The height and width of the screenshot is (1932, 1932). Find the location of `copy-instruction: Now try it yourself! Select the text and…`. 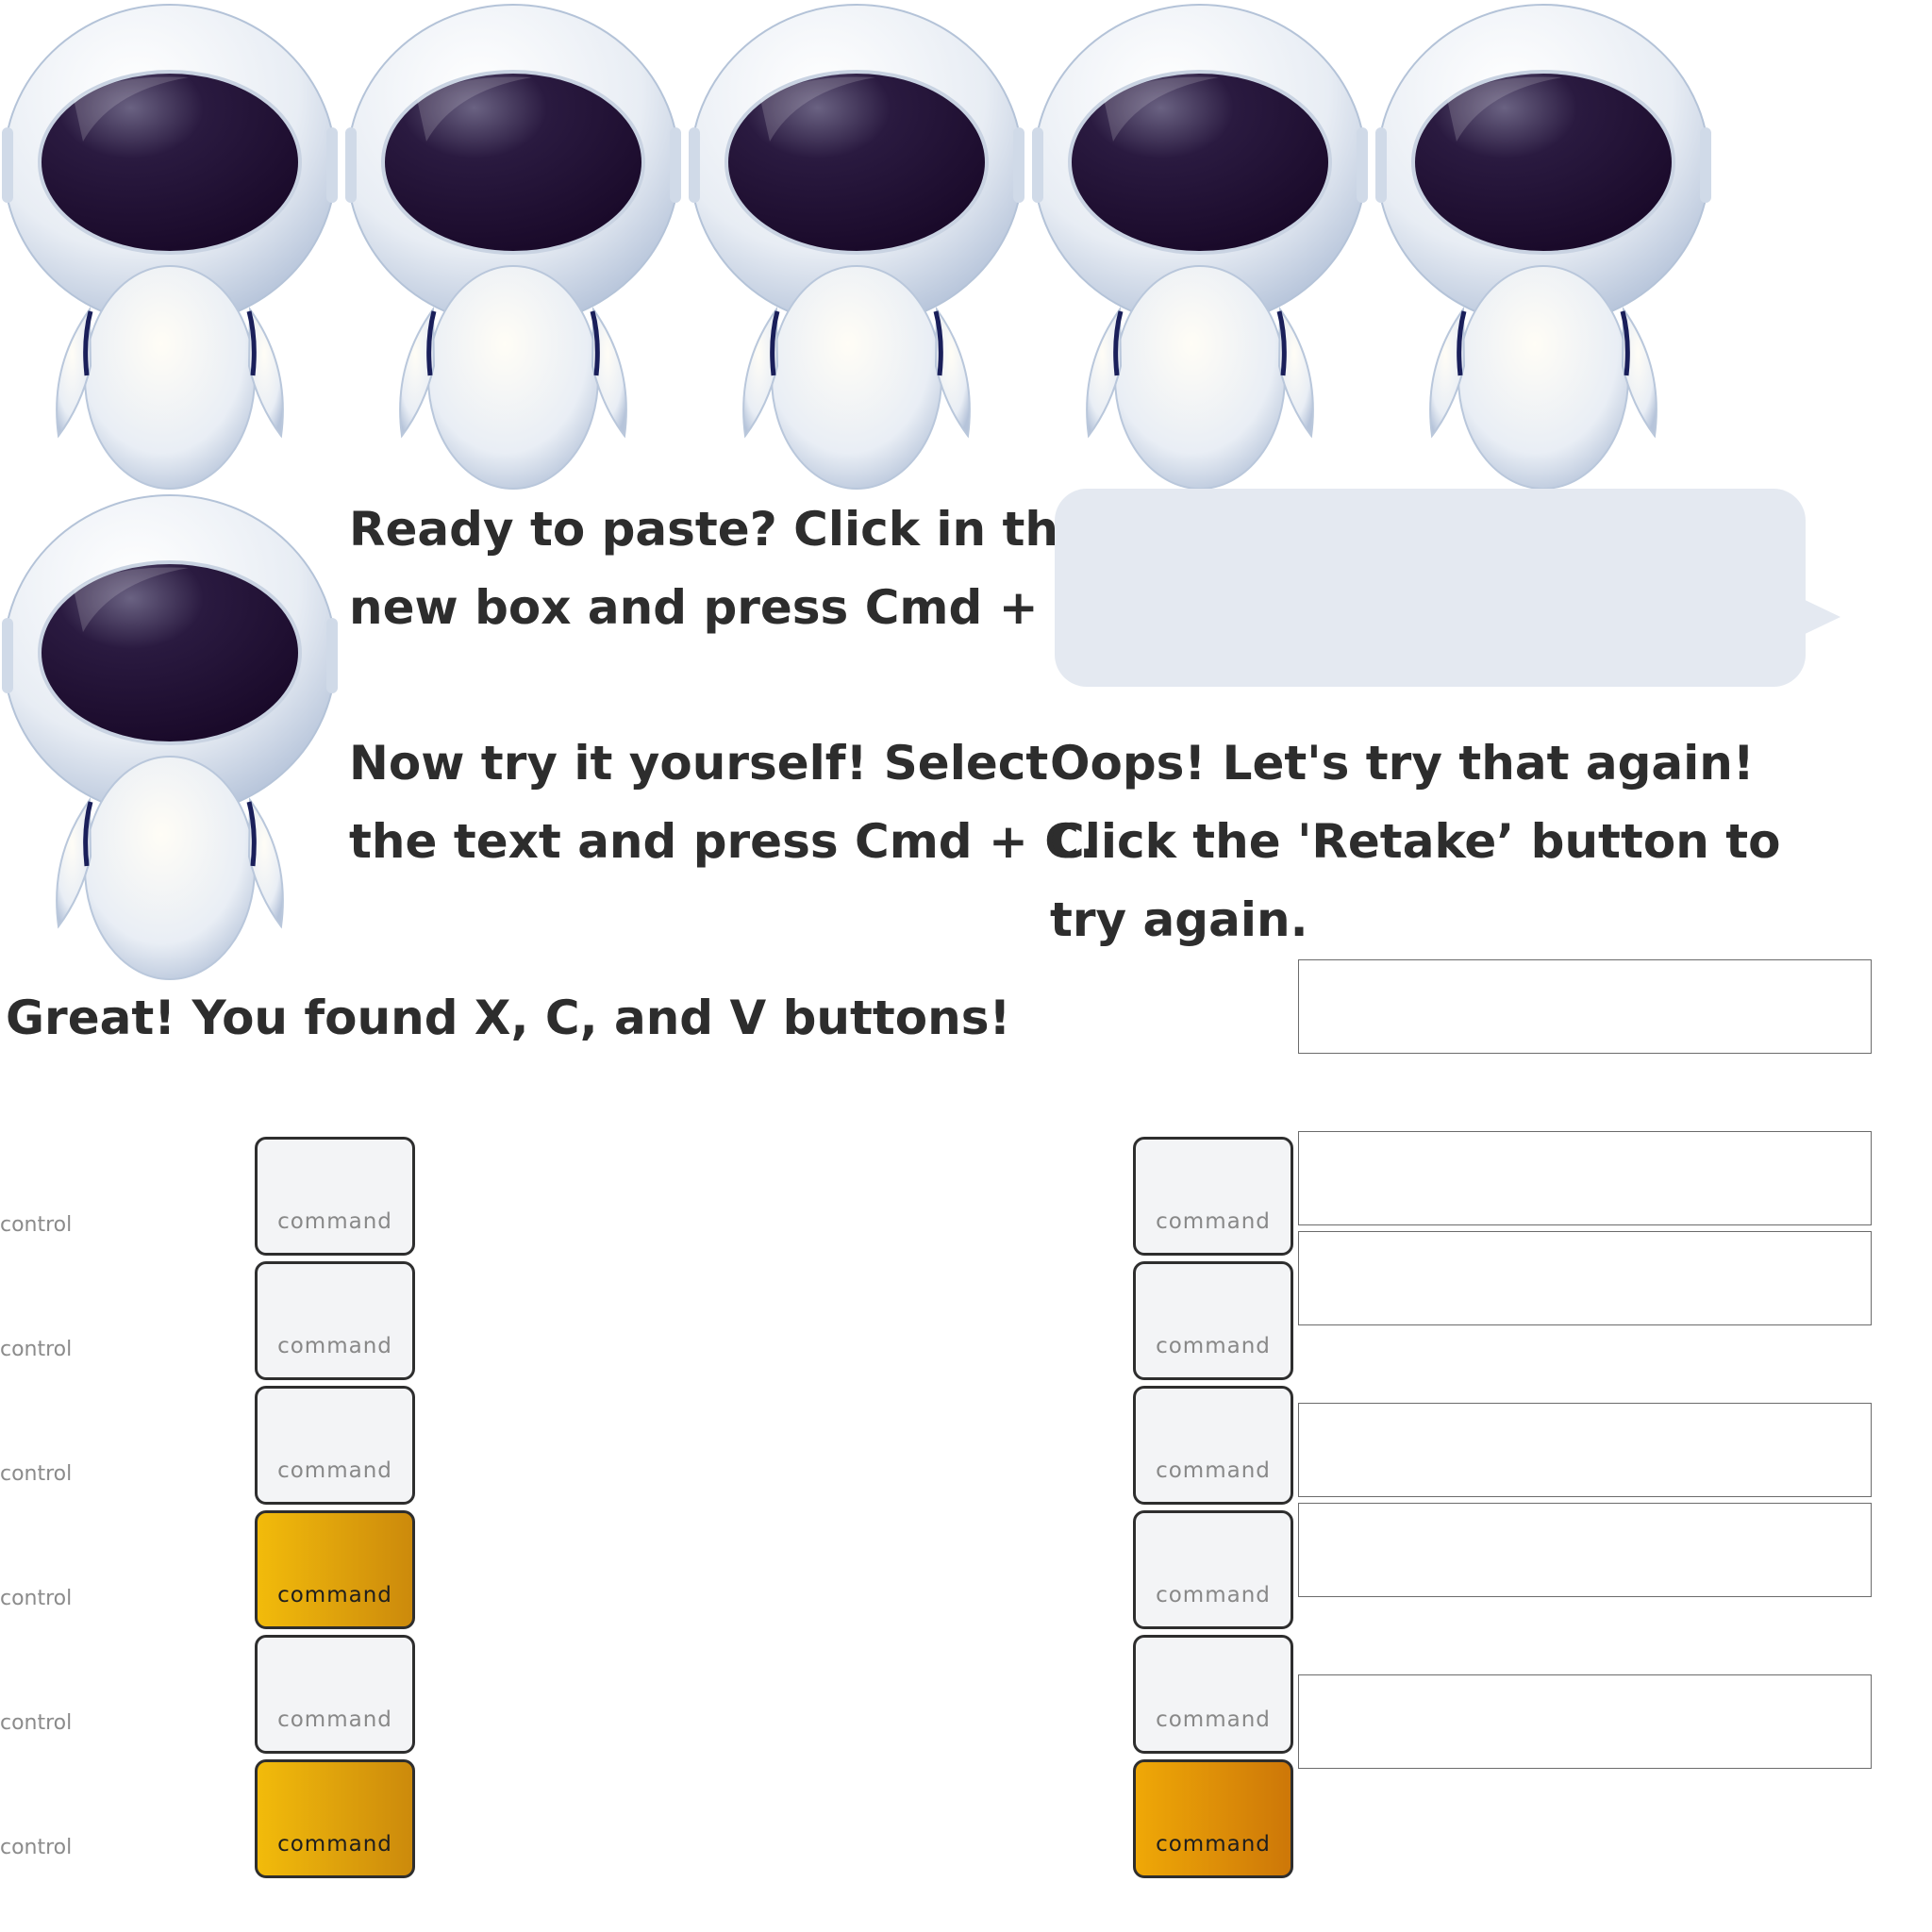

copy-instruction: Now try it yourself! Select the text and… is located at coordinates (723, 802).